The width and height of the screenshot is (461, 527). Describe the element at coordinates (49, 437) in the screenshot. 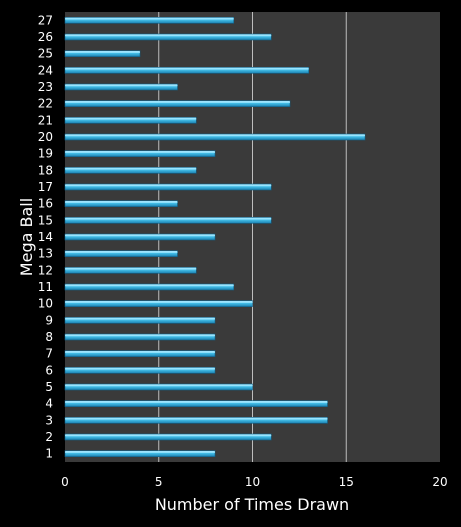

I see `y-tick-label-2: 2` at that location.